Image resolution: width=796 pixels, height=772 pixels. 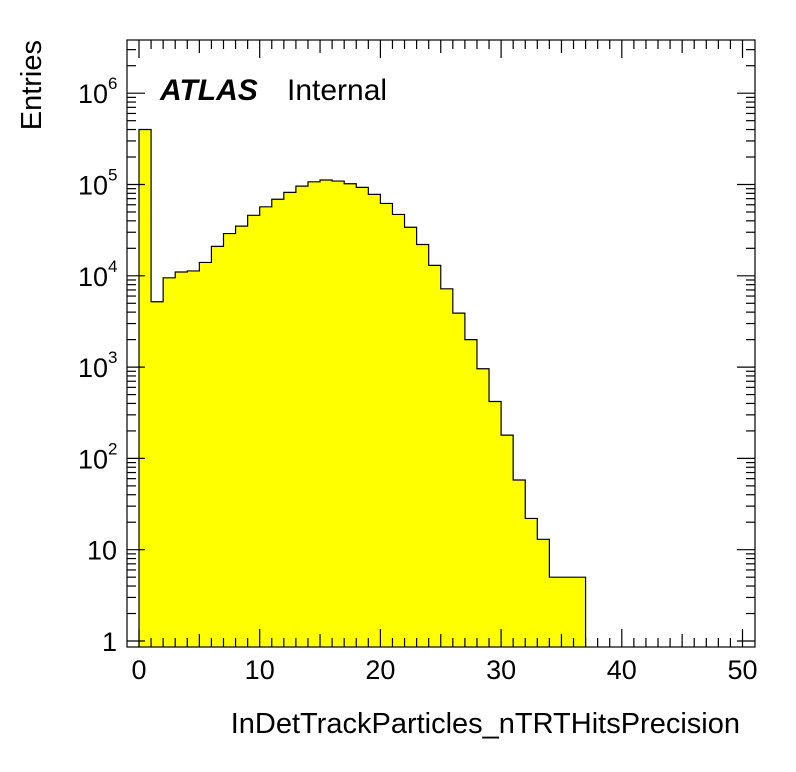 I want to click on x-tick-labels: 0 10 20 30 40 50, so click(x=444, y=670).